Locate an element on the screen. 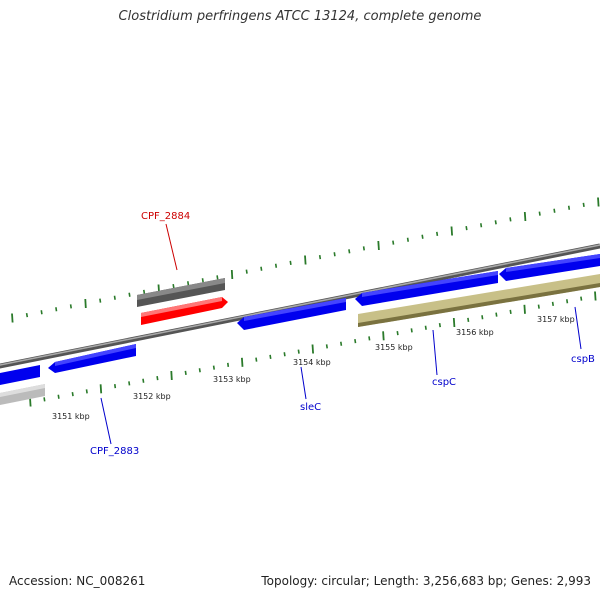 The width and height of the screenshot is (600, 600). feature-cpf-2884-gray is located at coordinates (181, 292).